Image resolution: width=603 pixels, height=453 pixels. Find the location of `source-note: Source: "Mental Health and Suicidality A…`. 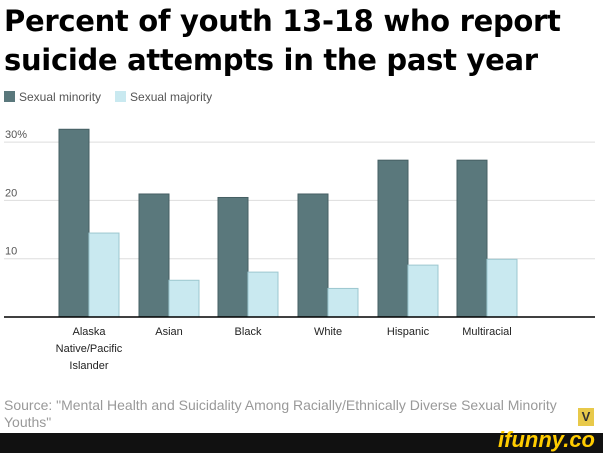

source-note: Source: "Mental Health and Suicidality A… is located at coordinates (280, 413).